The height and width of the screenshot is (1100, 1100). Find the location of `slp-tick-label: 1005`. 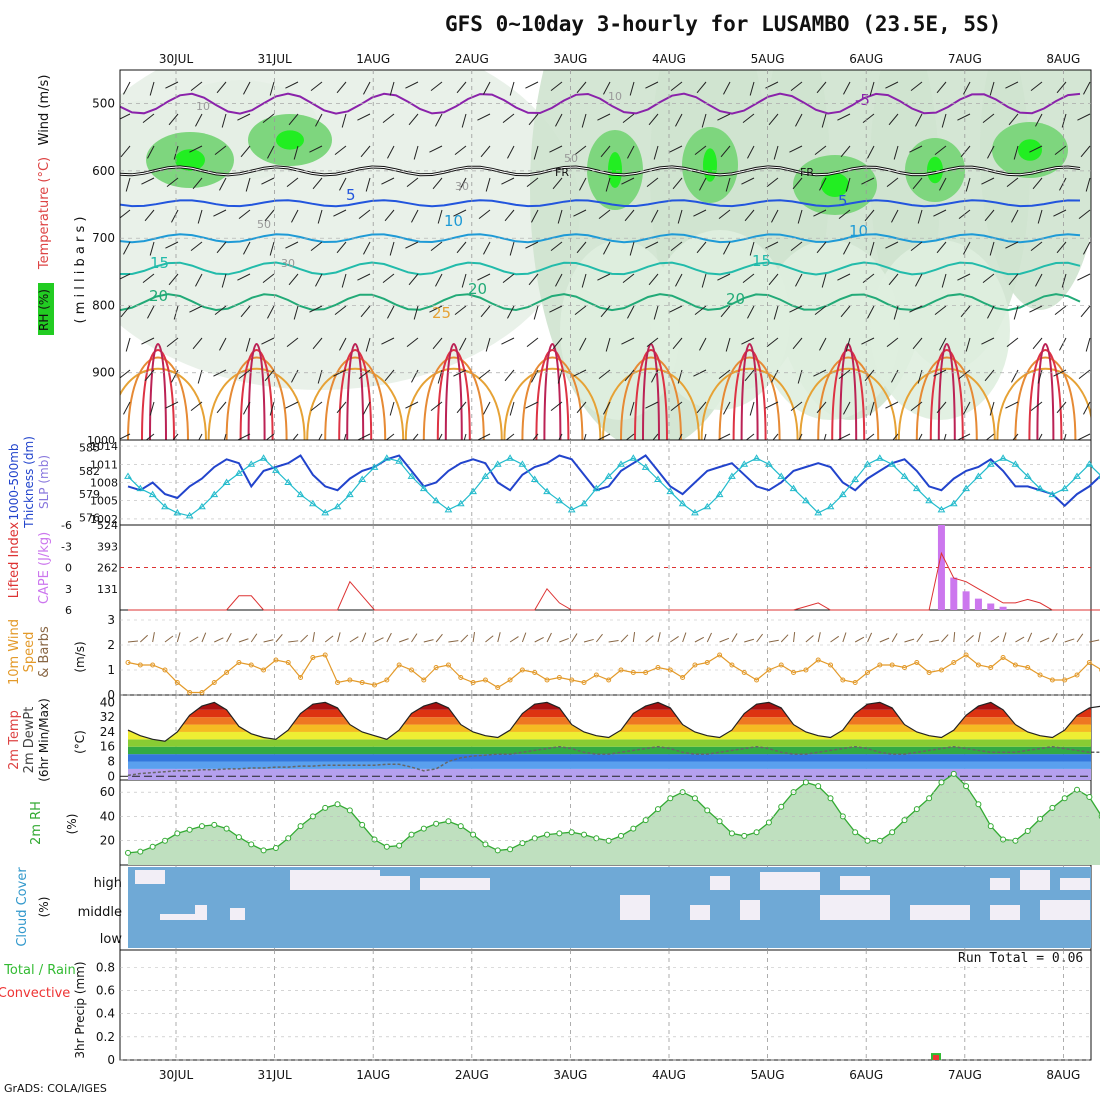

slp-tick-label: 1005 is located at coordinates (104, 501).